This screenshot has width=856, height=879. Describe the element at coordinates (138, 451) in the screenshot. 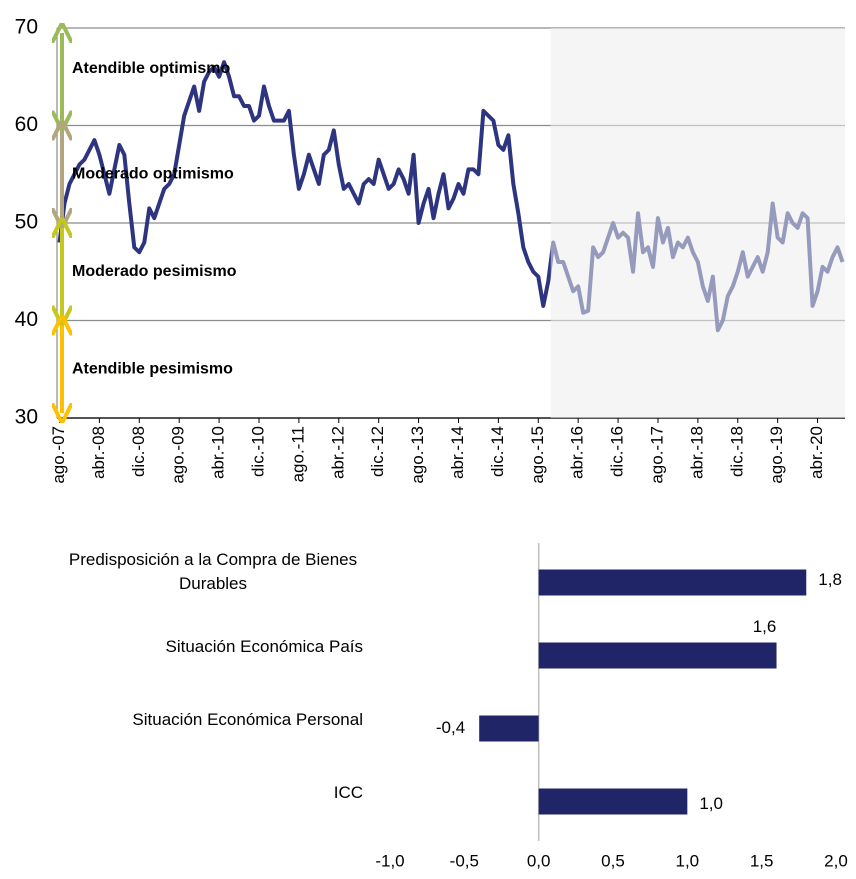

I see `x-tick-label: dic.-08` at that location.